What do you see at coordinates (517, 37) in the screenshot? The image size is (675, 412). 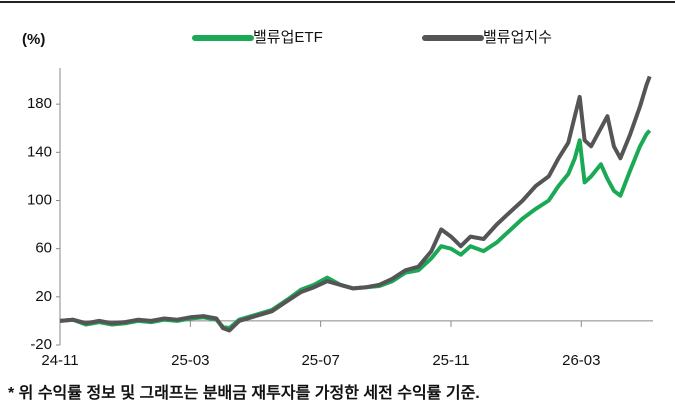 I see `legend-label: 밸류업지수` at bounding box center [517, 37].